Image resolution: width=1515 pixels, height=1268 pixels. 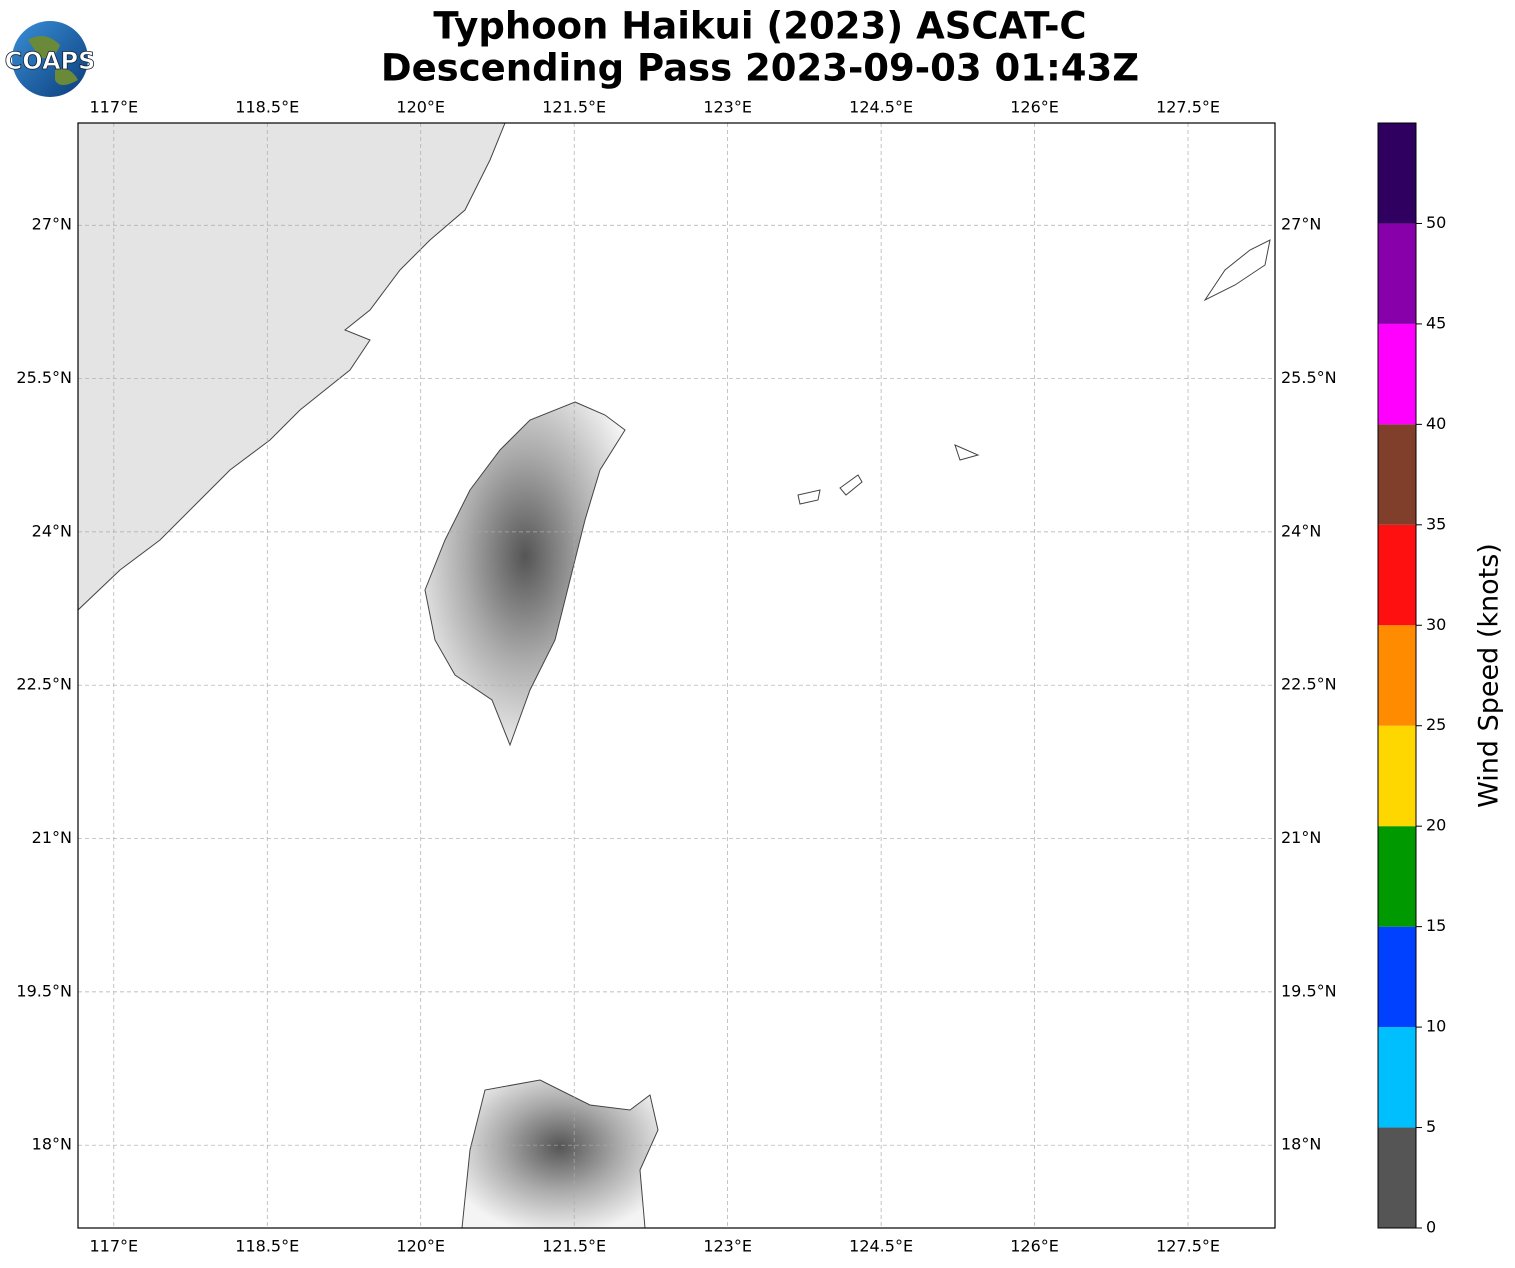 I want to click on chart-subtitle: Descending Pass 2023-09-03 01:43Z, so click(x=760, y=68).